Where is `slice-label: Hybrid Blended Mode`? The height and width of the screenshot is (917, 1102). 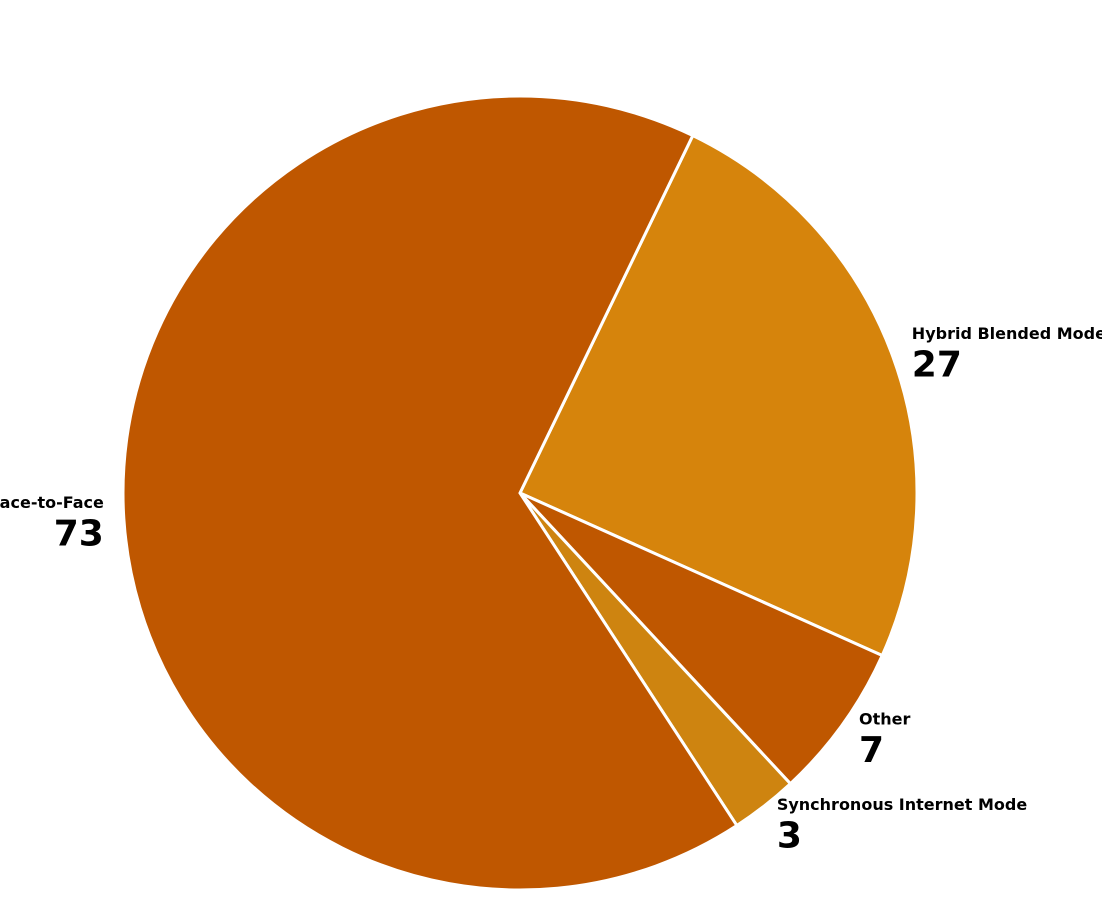 slice-label: Hybrid Blended Mode is located at coordinates (1007, 333).